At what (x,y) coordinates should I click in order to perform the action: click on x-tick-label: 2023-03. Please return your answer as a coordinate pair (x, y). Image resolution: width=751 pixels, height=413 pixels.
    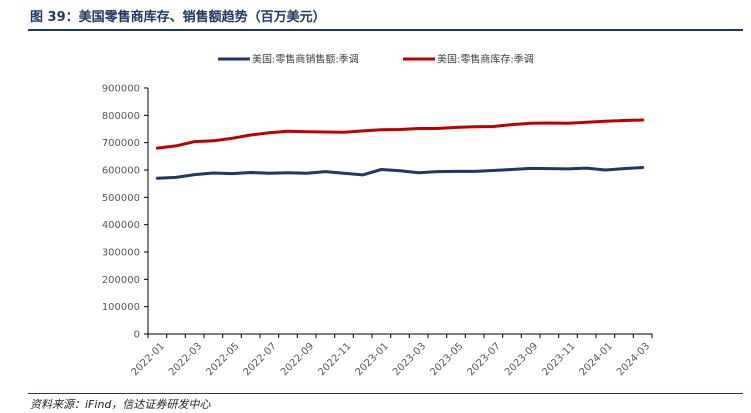
    Looking at the image, I should click on (409, 359).